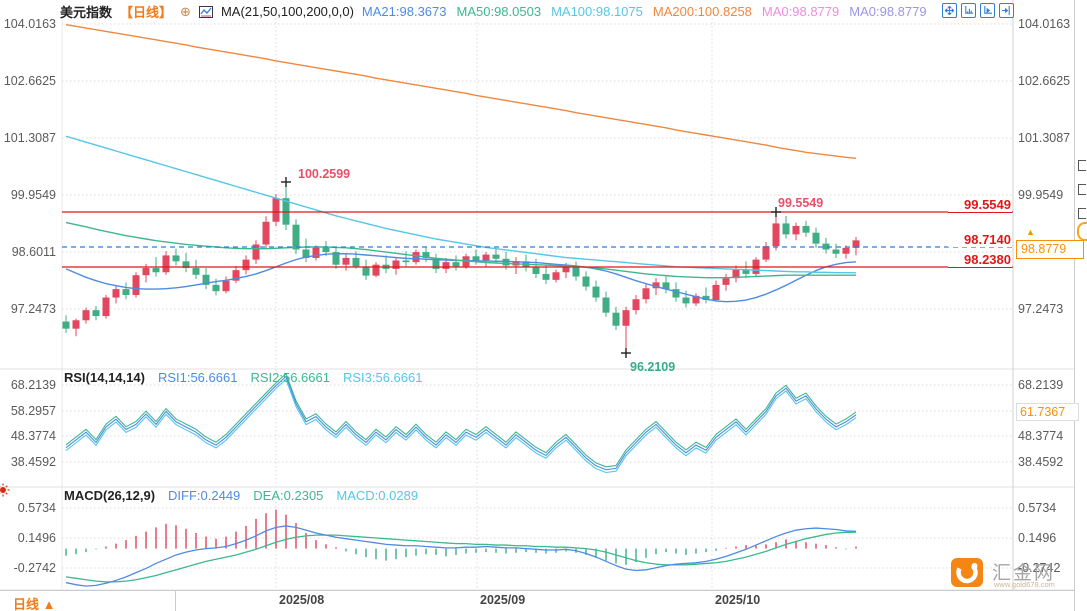 The height and width of the screenshot is (611, 1087). I want to click on macd-values: DIFF:0.2449 DEA:0.2305 MACD:0.0289, so click(293, 495).